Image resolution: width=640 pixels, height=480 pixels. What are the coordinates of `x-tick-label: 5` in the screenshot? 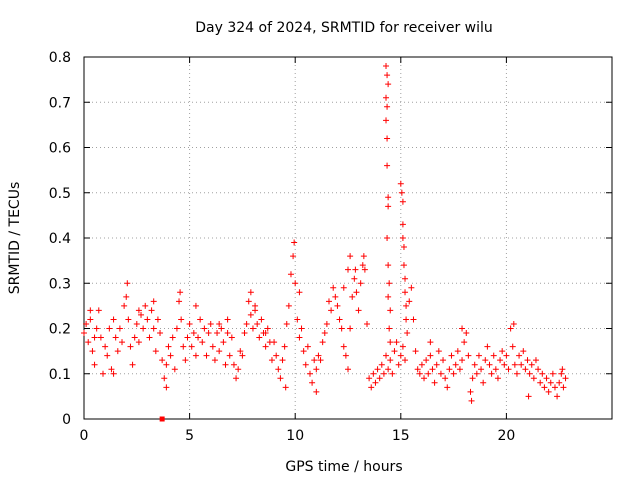 It's located at (189, 436).